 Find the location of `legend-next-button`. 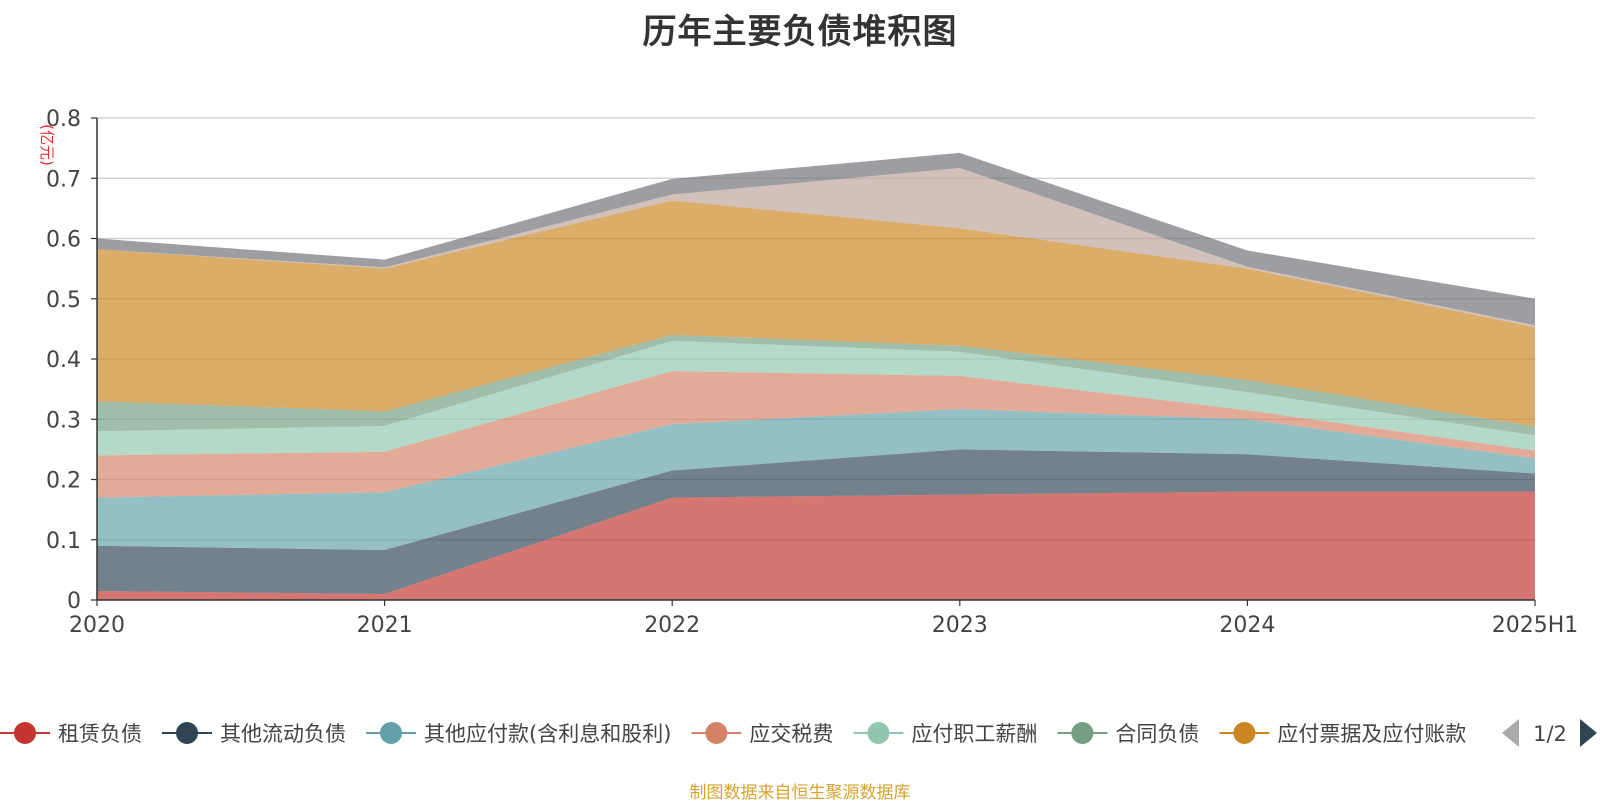

legend-next-button is located at coordinates (1588, 733).